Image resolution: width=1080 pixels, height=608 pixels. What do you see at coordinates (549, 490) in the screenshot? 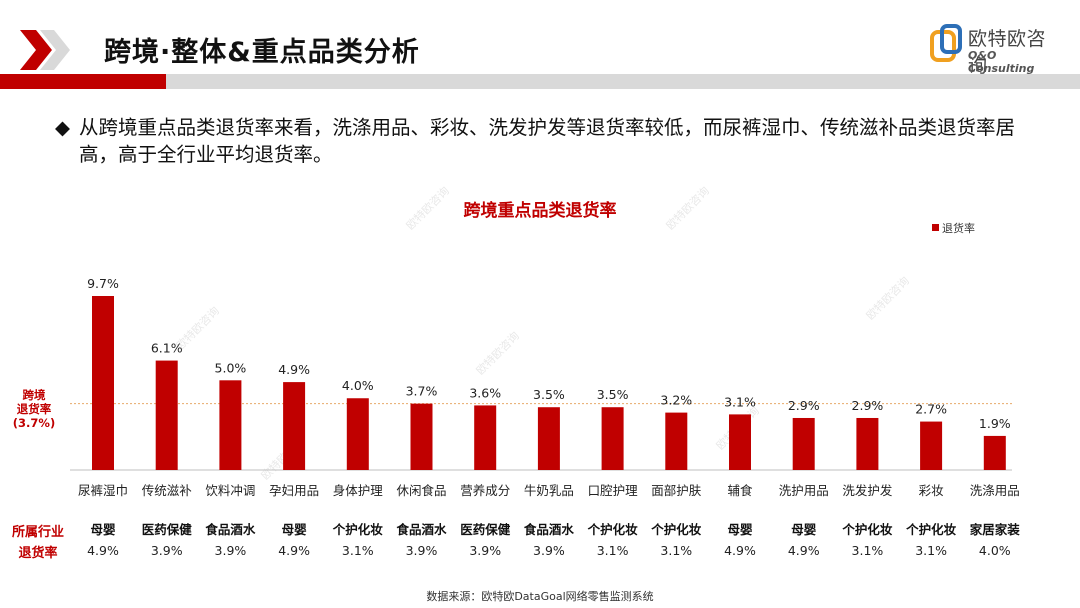
I see `x-tick-label: 牛奶乳品` at bounding box center [549, 490].